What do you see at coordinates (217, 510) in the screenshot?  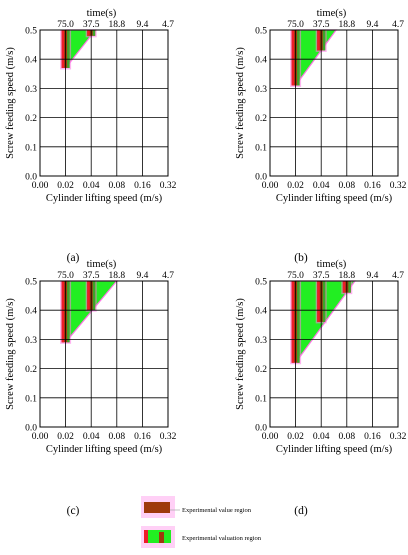 I see `legend-label-experimental: Experimental value region` at bounding box center [217, 510].